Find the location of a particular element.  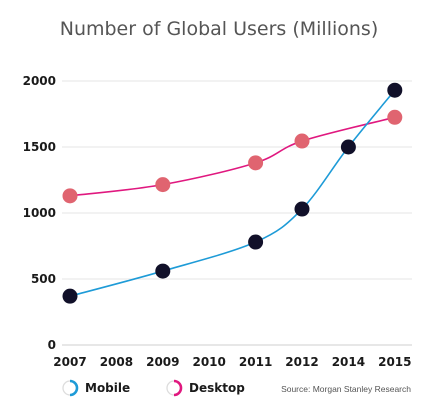

legend-label-desktop: Desktop is located at coordinates (217, 388).